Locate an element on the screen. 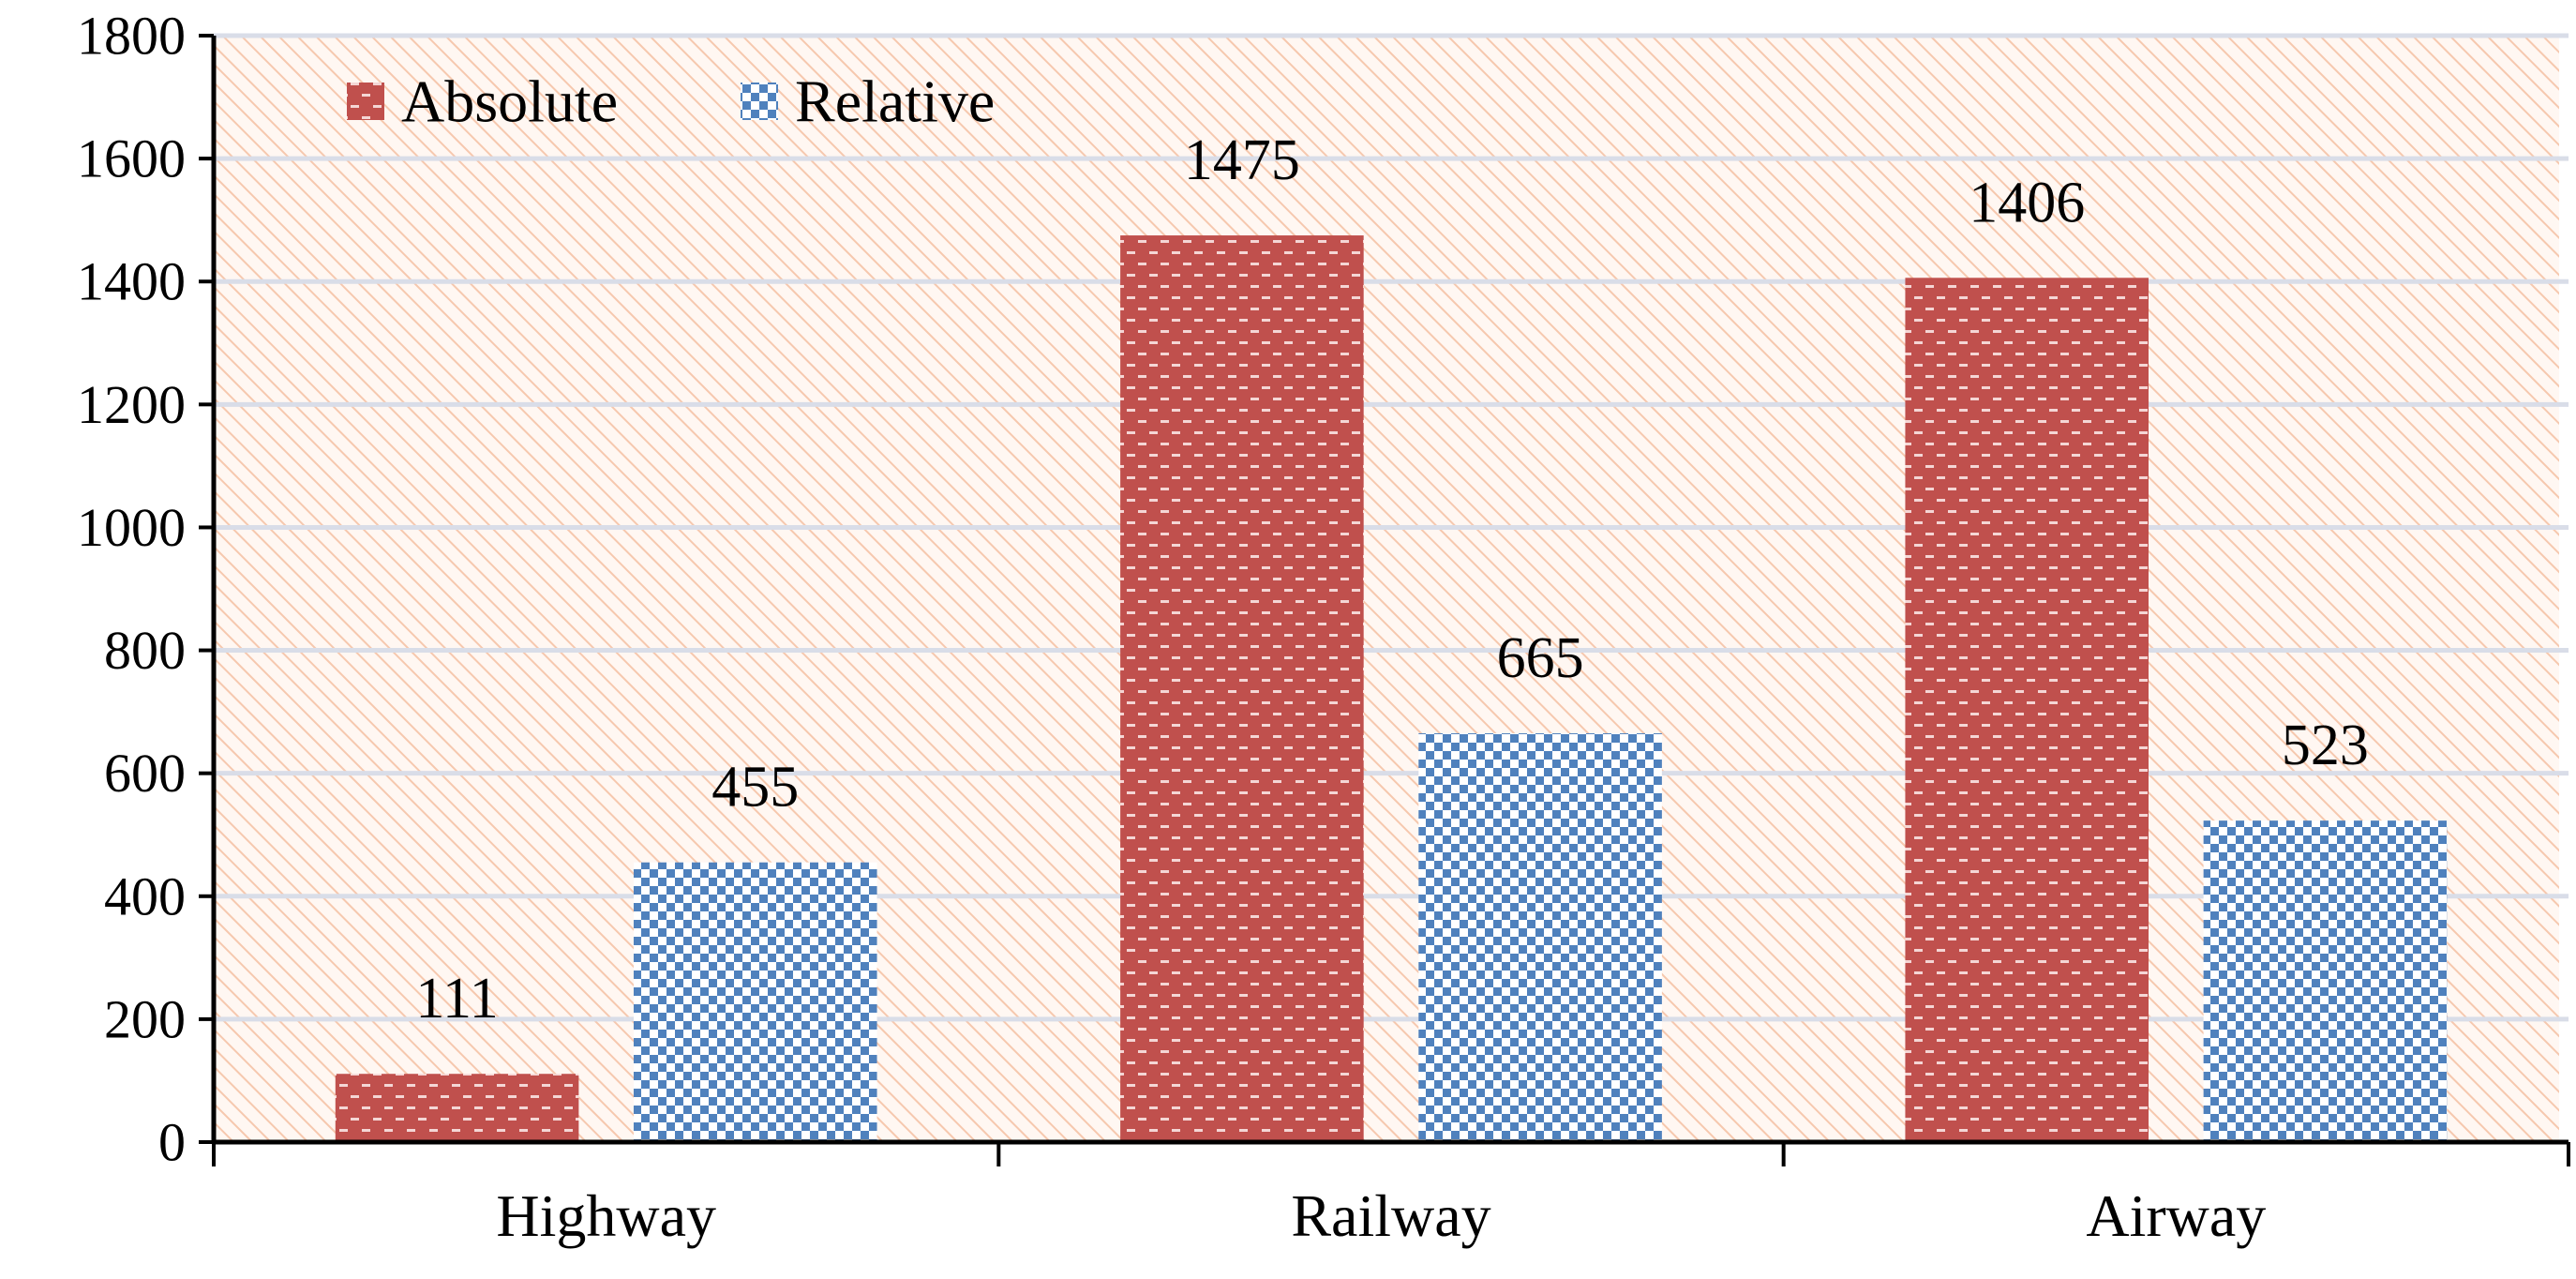  legend-label: Relative is located at coordinates (895, 101).